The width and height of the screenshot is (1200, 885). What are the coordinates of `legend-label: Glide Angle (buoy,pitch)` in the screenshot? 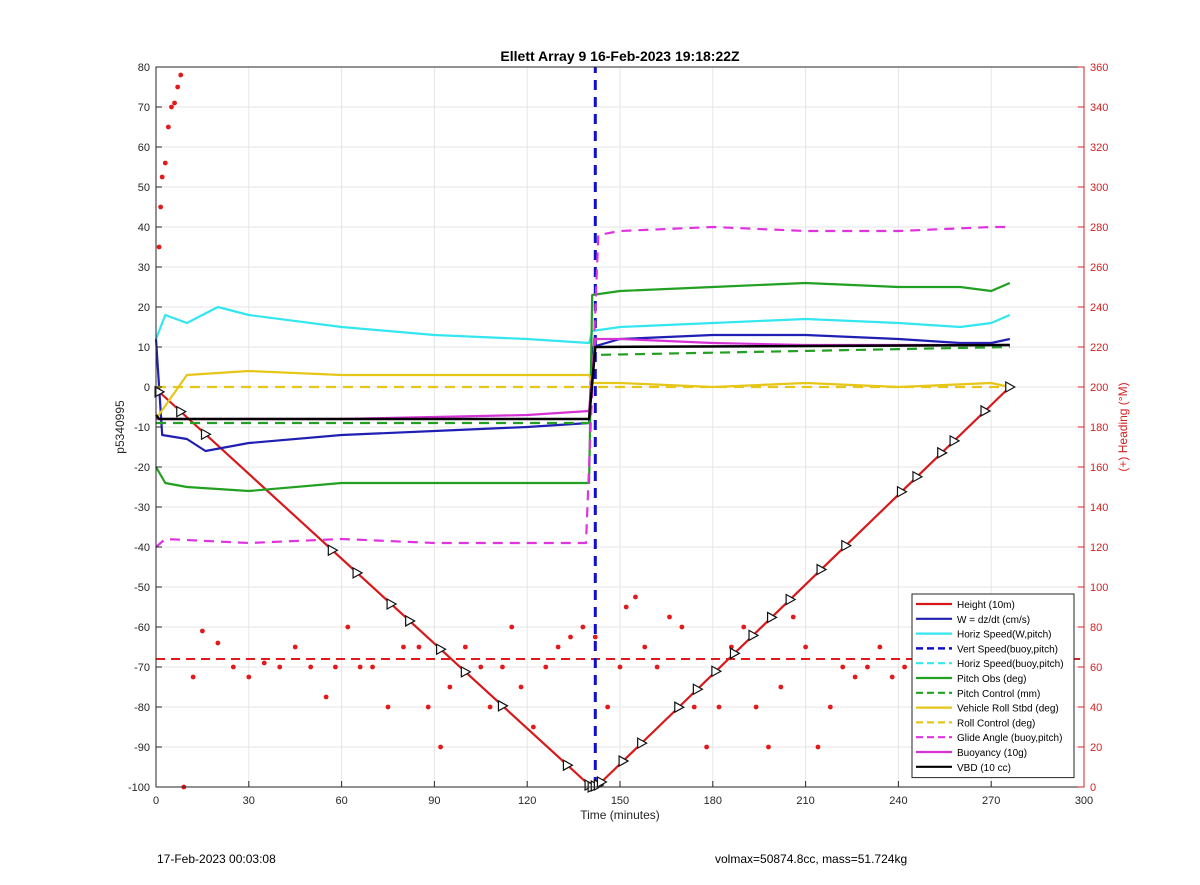 It's located at (1009, 738).